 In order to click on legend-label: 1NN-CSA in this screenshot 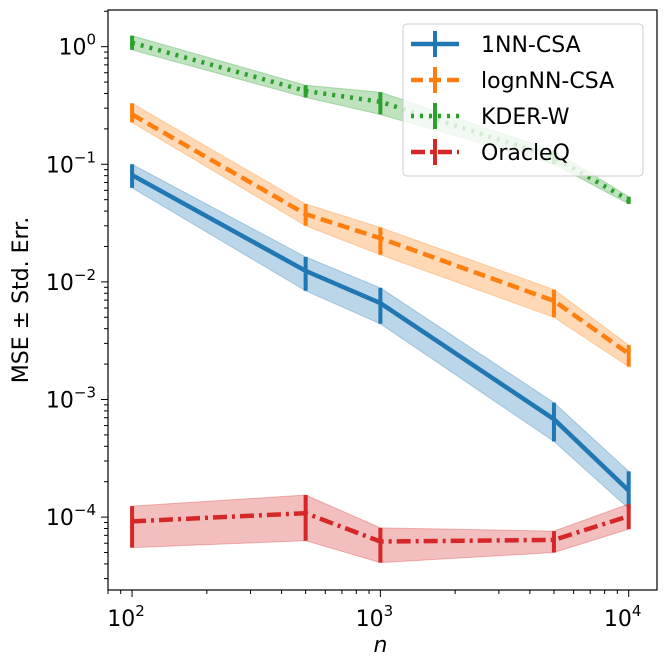, I will do `click(531, 45)`.